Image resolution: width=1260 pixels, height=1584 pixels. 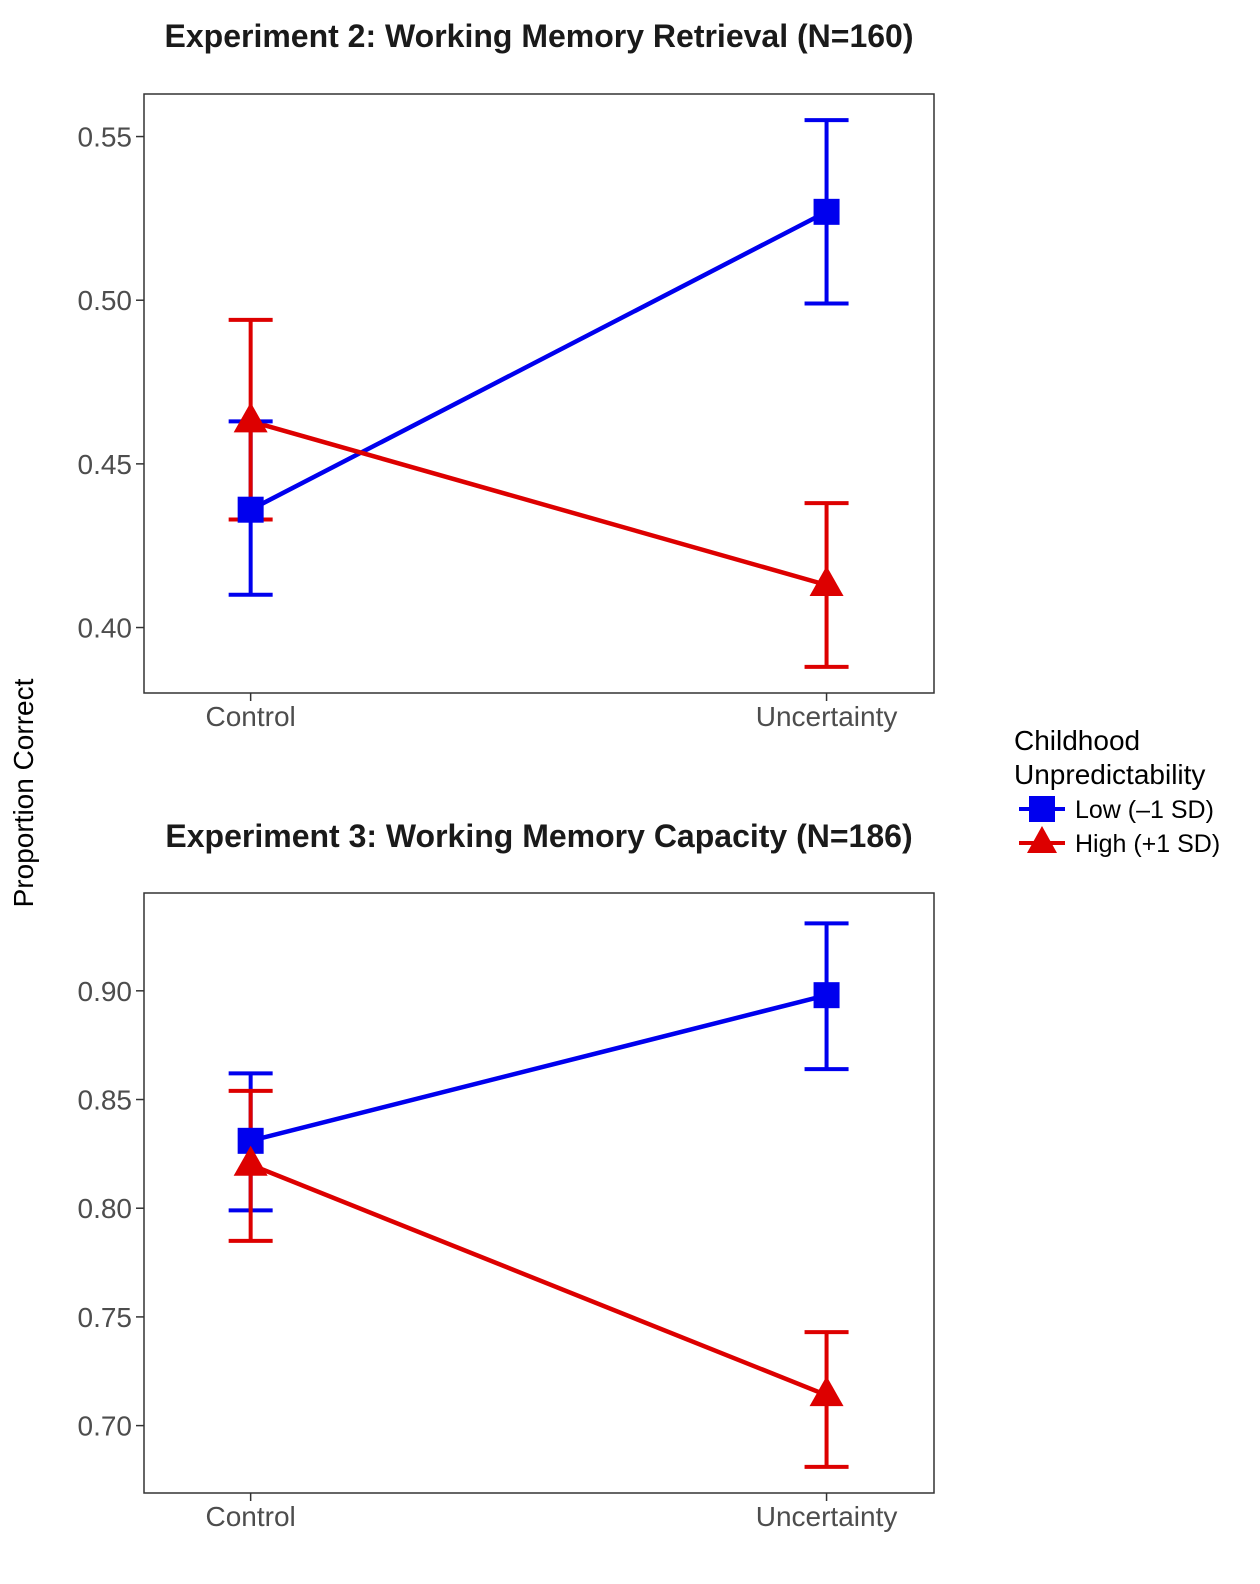 I want to click on y-tick-label: 0.55, so click(x=105, y=137).